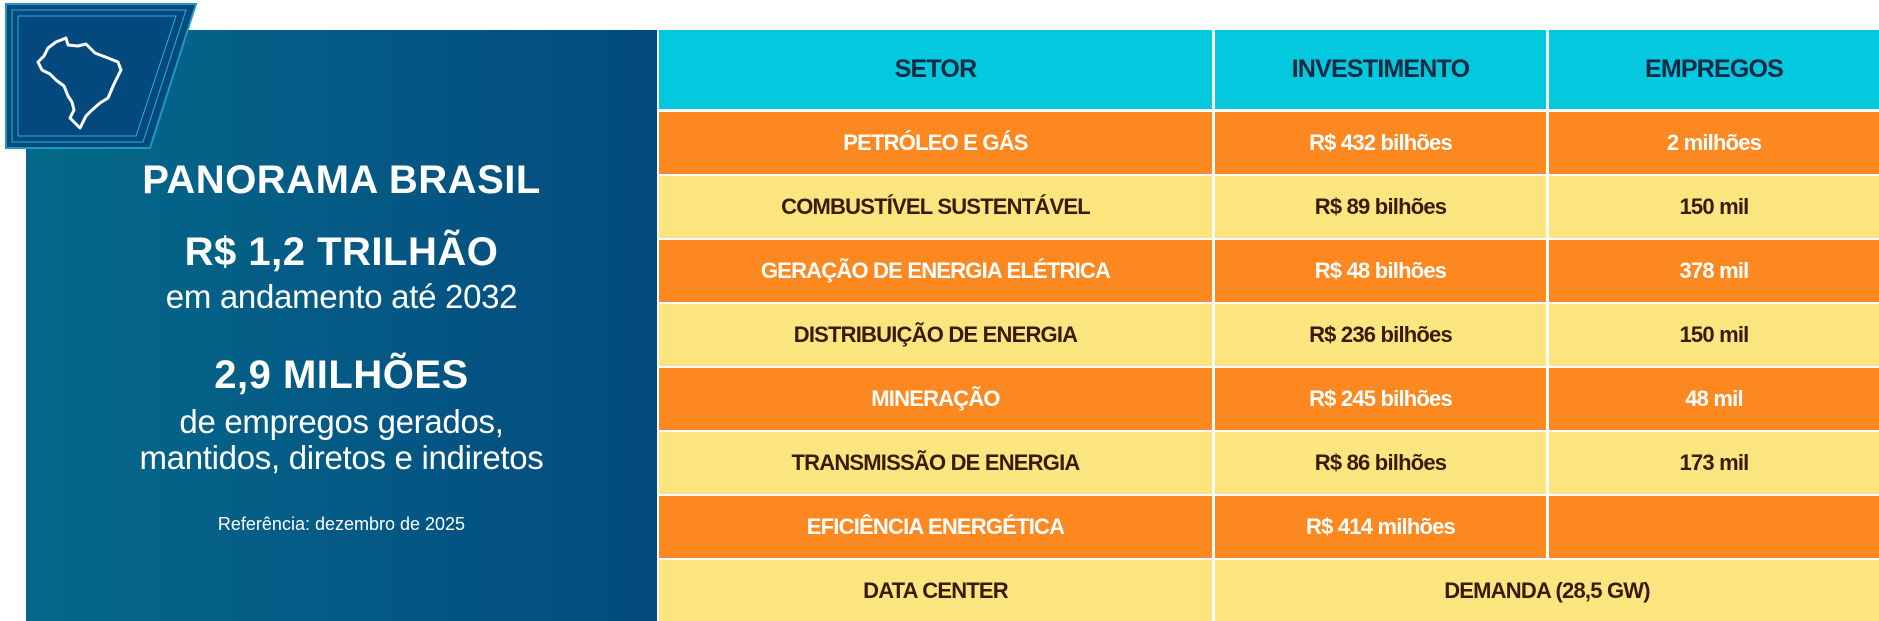  What do you see at coordinates (935, 335) in the screenshot?
I see `cell-setor: DISTRIBUIÇÃO DE ENERGIA` at bounding box center [935, 335].